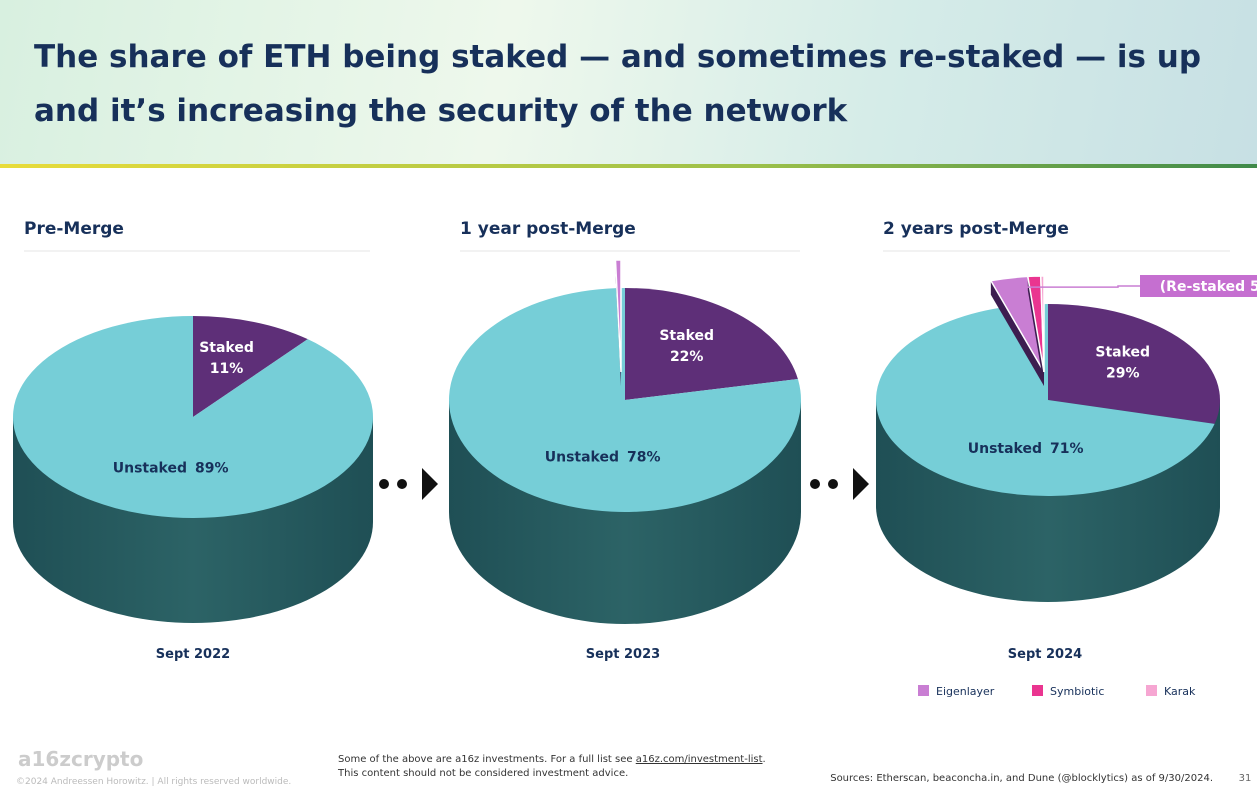 Image resolution: width=1257 pixels, height=791 pixels. Describe the element at coordinates (687, 357) in the screenshot. I see `slice-value: 22%` at that location.